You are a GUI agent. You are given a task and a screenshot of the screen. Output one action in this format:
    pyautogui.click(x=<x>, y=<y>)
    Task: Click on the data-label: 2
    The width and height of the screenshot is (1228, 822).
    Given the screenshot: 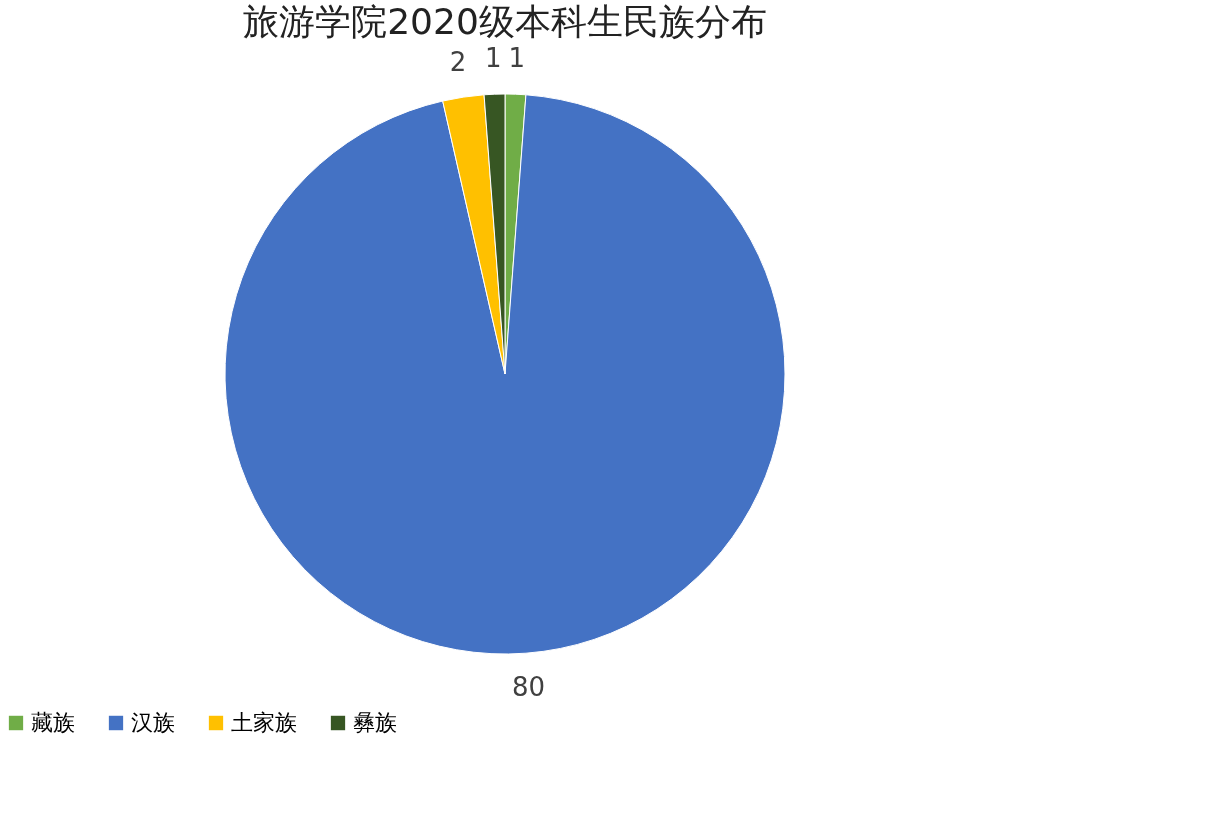 What is the action you would take?
    pyautogui.click(x=458, y=61)
    